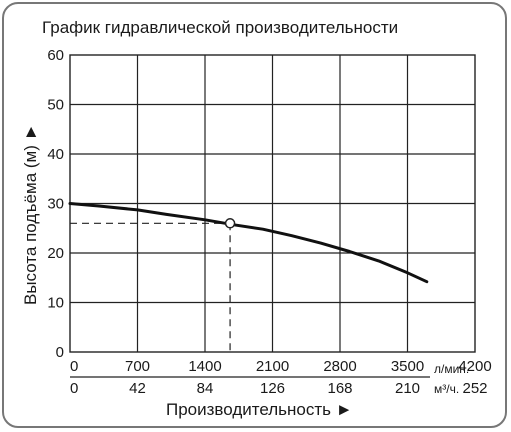  Describe the element at coordinates (55, 303) in the screenshot. I see `y-tick-label: 10` at that location.